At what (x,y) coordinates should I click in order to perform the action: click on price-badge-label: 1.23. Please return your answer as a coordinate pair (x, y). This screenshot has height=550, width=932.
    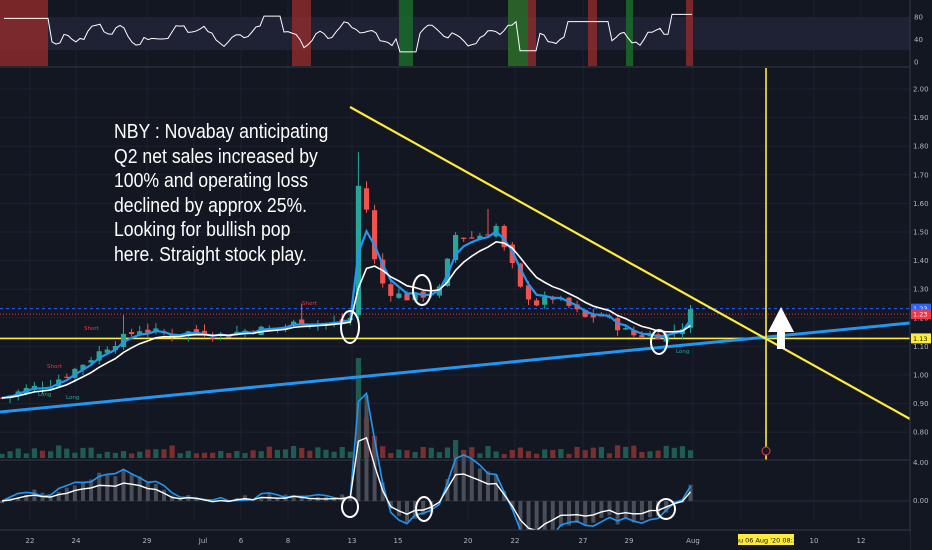
    Looking at the image, I should click on (920, 315).